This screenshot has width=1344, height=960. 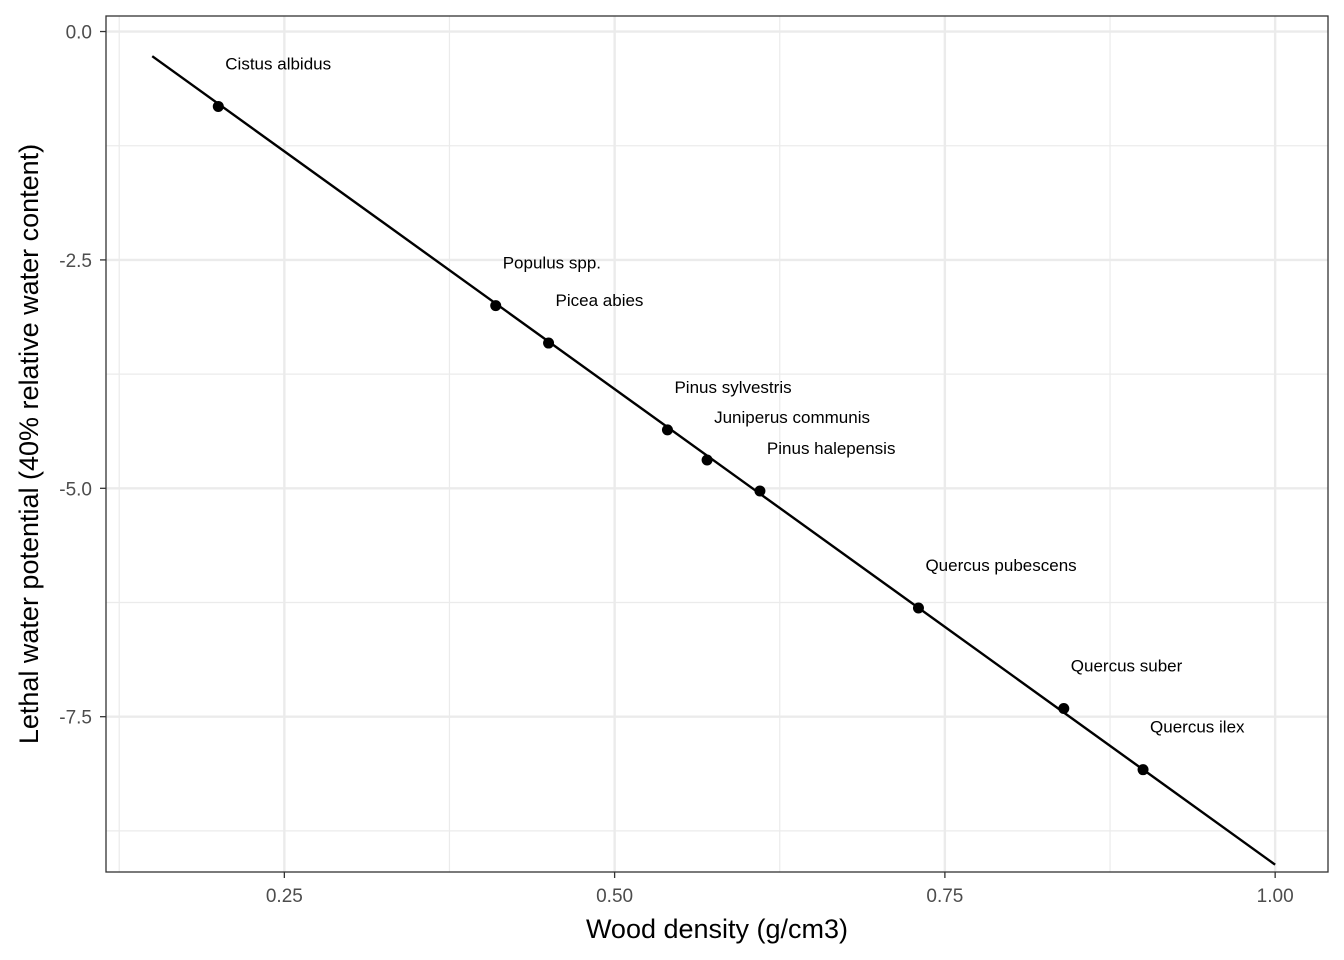 I want to click on y-tick-label: 0.0, so click(x=79, y=33).